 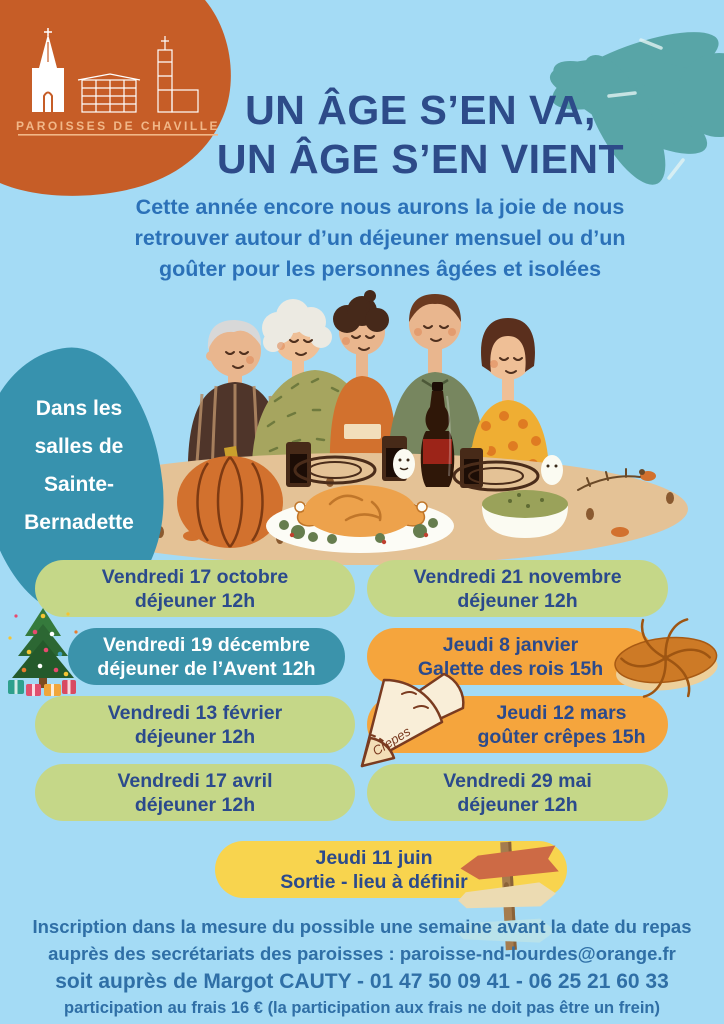 What do you see at coordinates (43, 652) in the screenshot?
I see `christmas-tree-icon` at bounding box center [43, 652].